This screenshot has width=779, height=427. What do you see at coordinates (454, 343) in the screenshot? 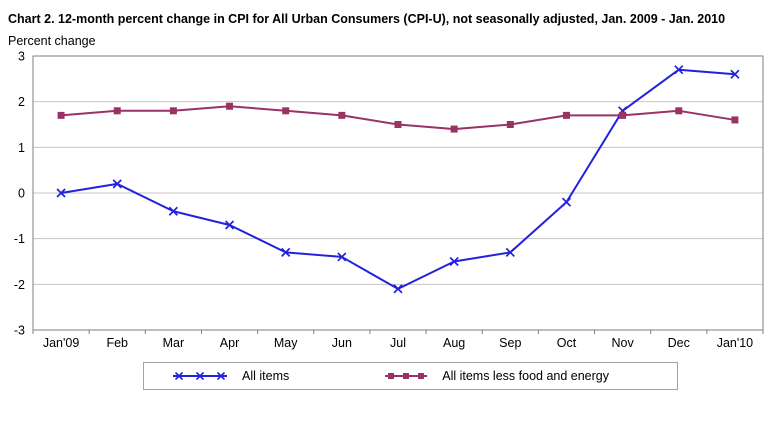
I see `x-tick-label: Aug` at bounding box center [454, 343].